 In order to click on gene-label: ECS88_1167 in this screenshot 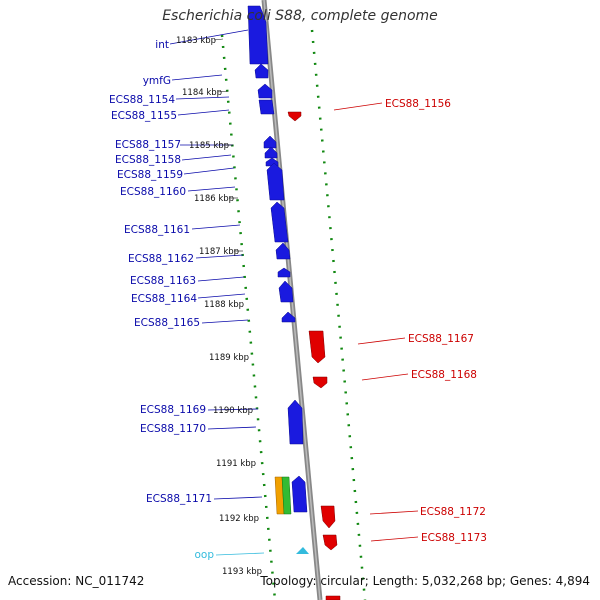, I will do `click(441, 339)`.